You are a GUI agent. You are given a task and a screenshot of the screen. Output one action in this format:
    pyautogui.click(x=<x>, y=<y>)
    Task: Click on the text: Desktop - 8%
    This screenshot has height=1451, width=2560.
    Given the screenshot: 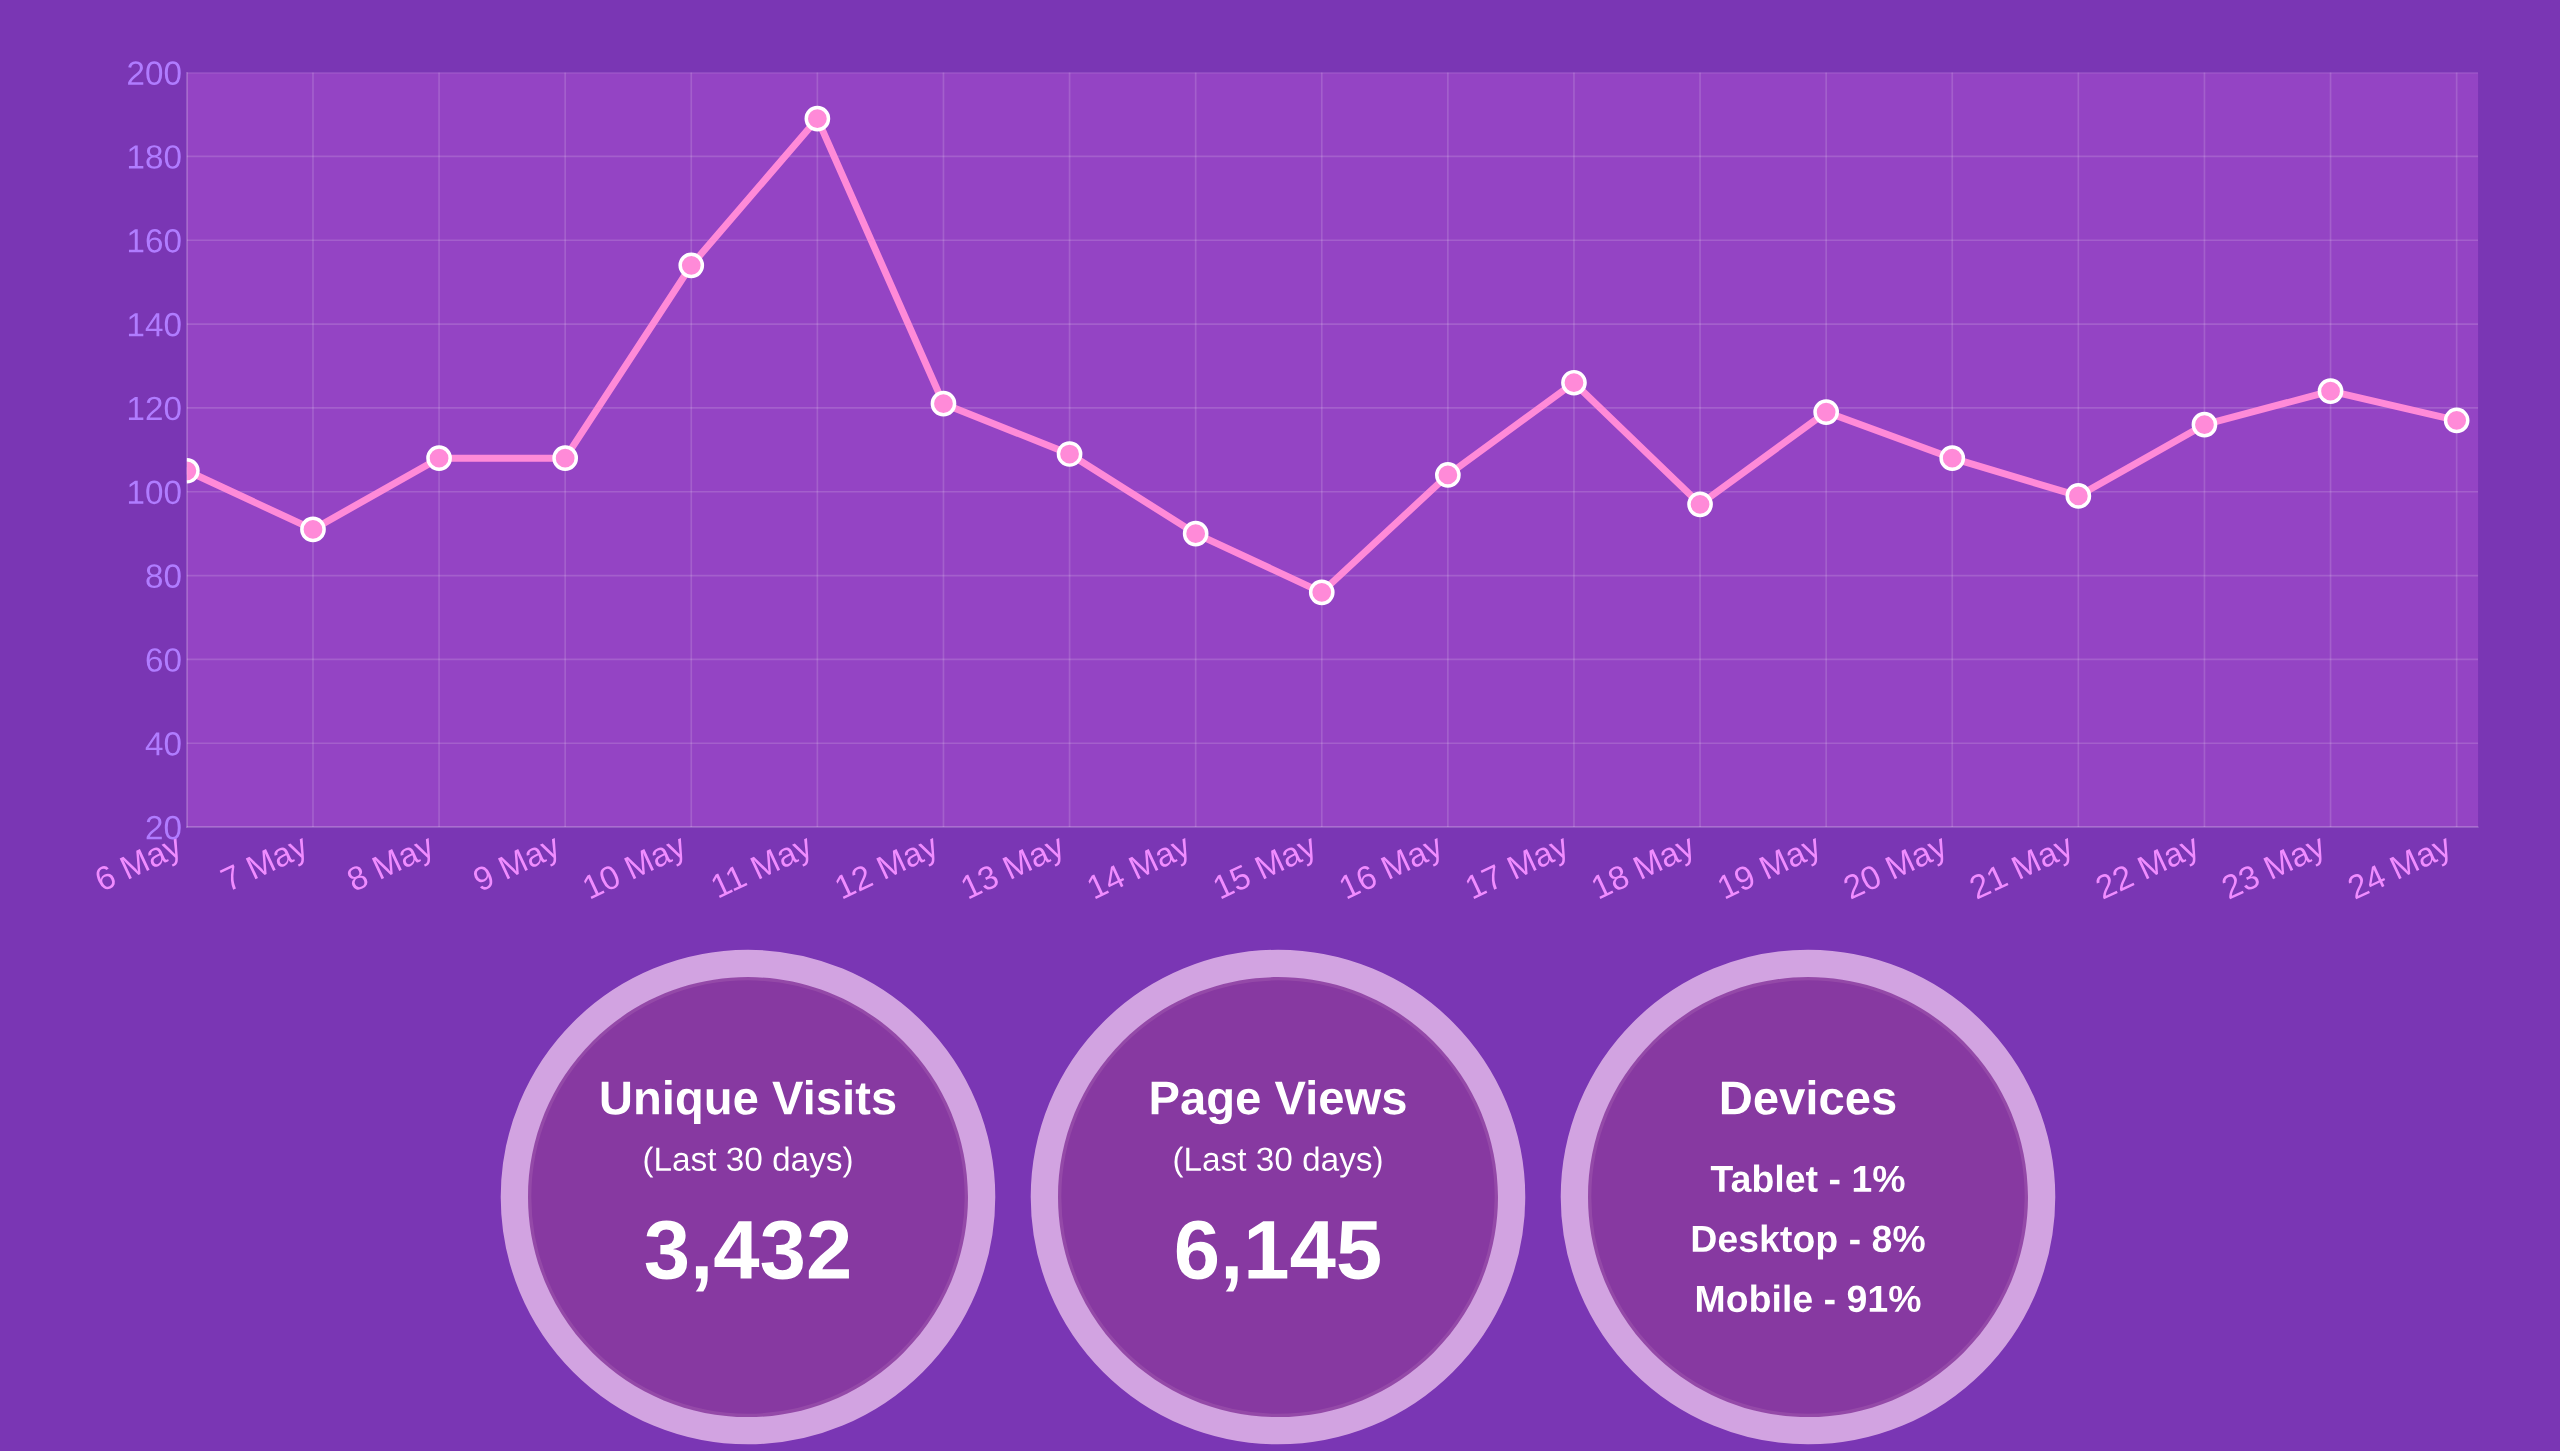 What is the action you would take?
    pyautogui.click(x=1808, y=1242)
    